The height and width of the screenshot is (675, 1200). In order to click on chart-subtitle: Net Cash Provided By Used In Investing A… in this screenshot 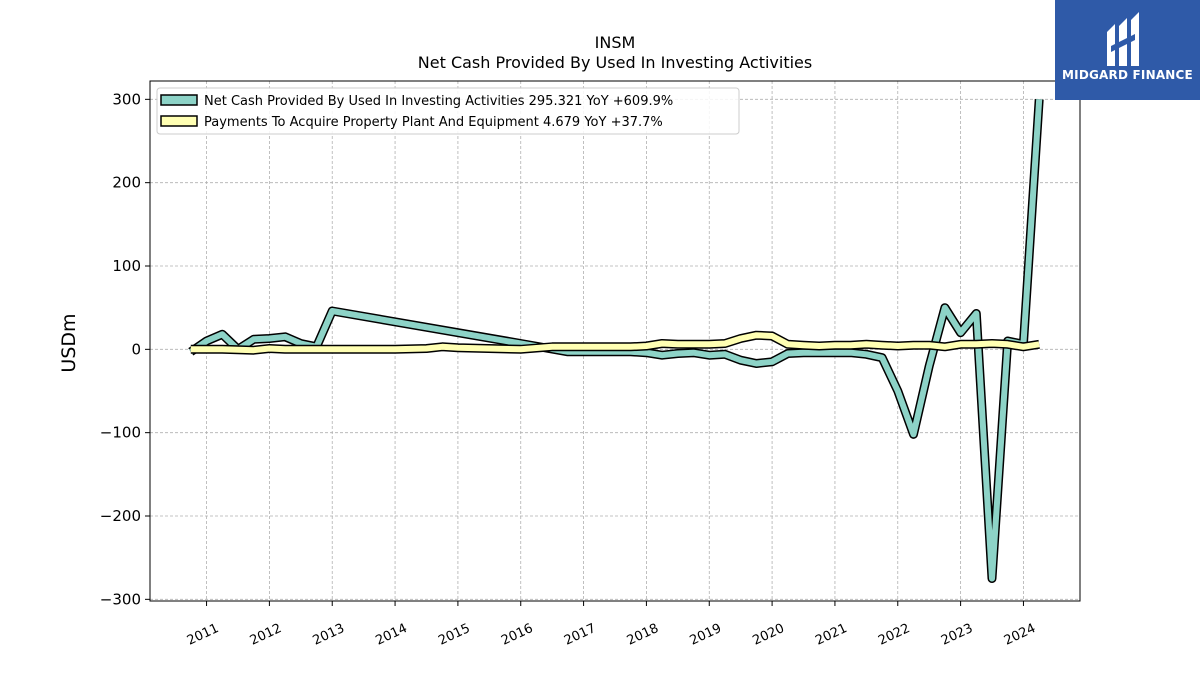, I will do `click(615, 62)`.